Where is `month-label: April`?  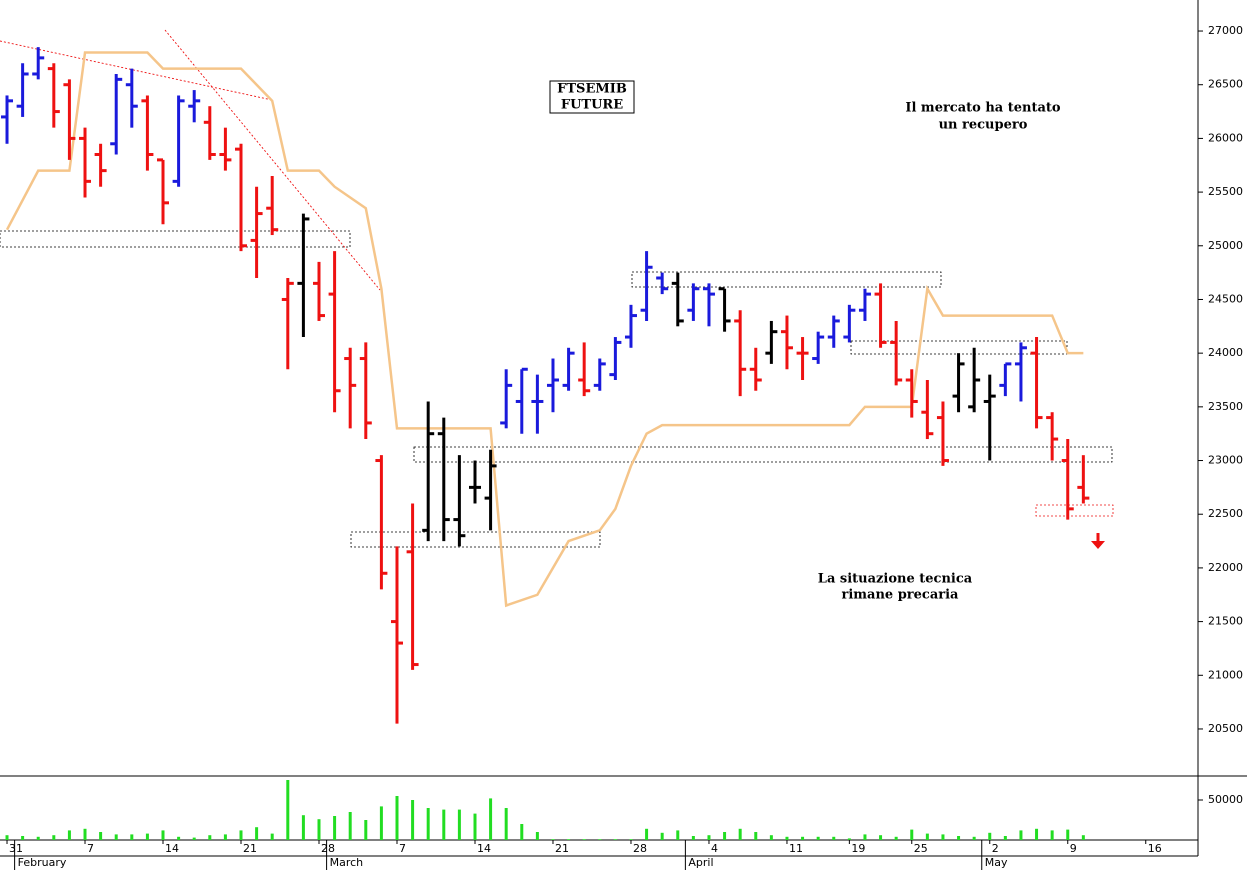
month-label: April is located at coordinates (700, 862).